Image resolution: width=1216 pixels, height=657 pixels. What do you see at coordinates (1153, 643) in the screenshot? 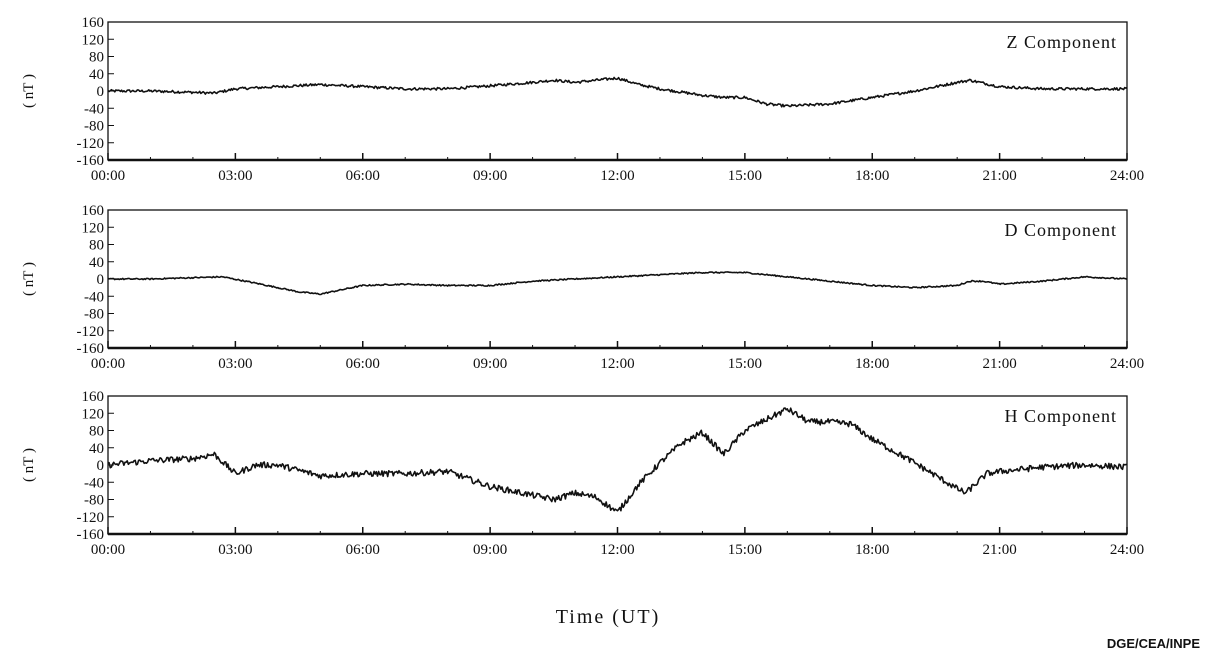
I see `credit-label: DGE/CEA/INPE` at bounding box center [1153, 643].